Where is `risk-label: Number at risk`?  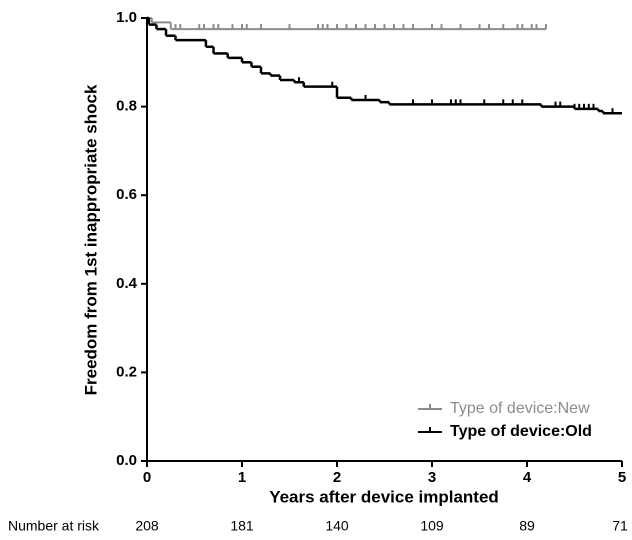 risk-label: Number at risk is located at coordinates (54, 526).